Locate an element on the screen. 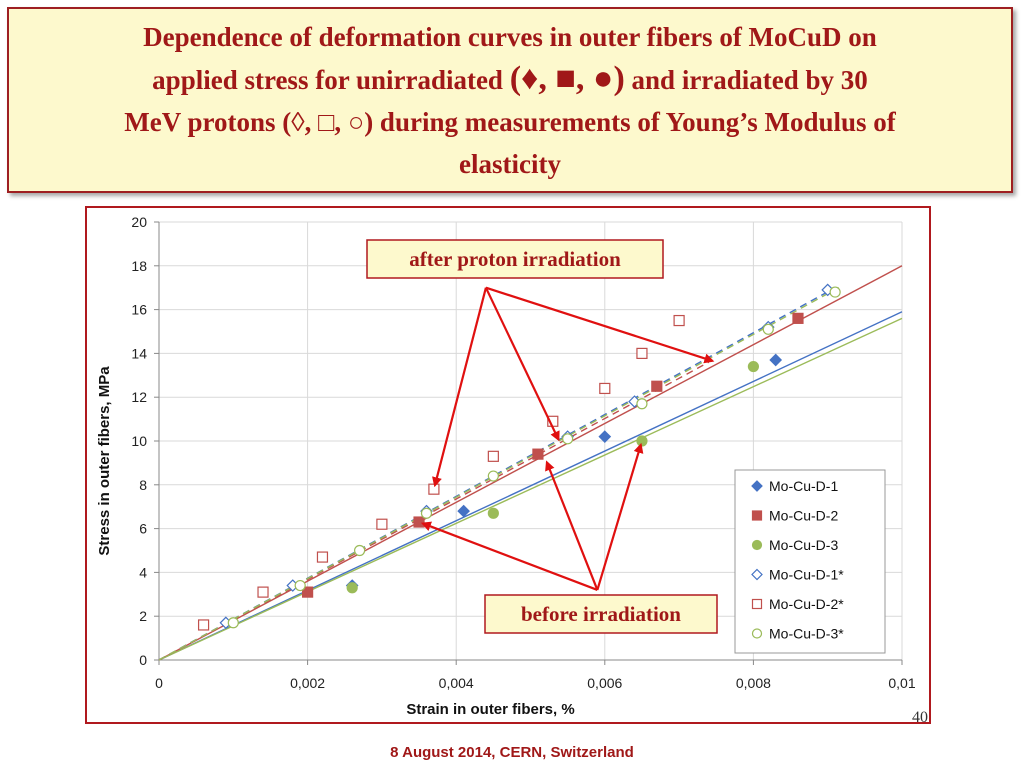 The height and width of the screenshot is (768, 1024). y-tick-label: 4 is located at coordinates (143, 572).